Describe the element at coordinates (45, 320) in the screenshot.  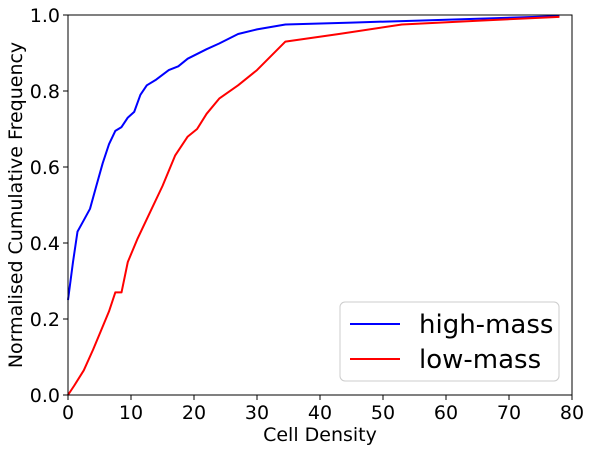
I see `y-tick-label: 0.2` at that location.